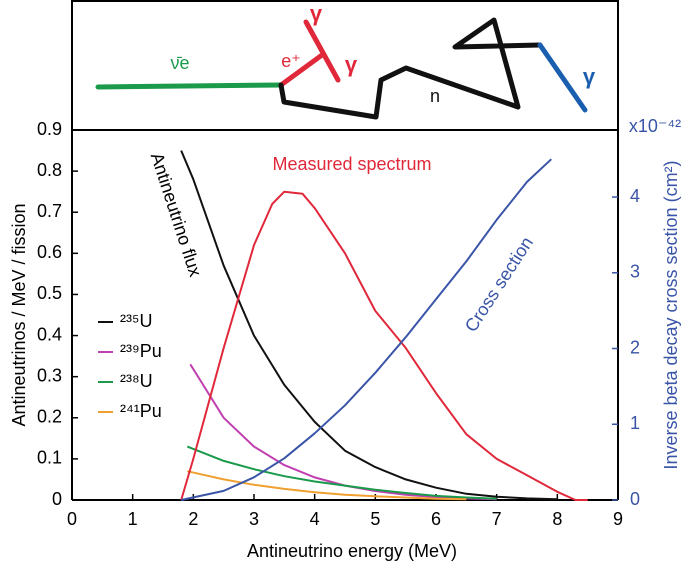 The width and height of the screenshot is (685, 571). Describe the element at coordinates (618, 519) in the screenshot. I see `x-tick-label: 9` at that location.